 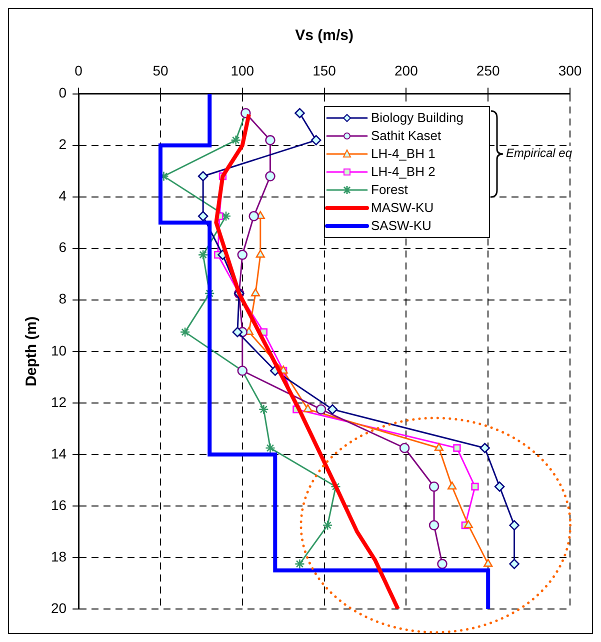 I want to click on y-tick-label: 0, so click(x=62, y=92).